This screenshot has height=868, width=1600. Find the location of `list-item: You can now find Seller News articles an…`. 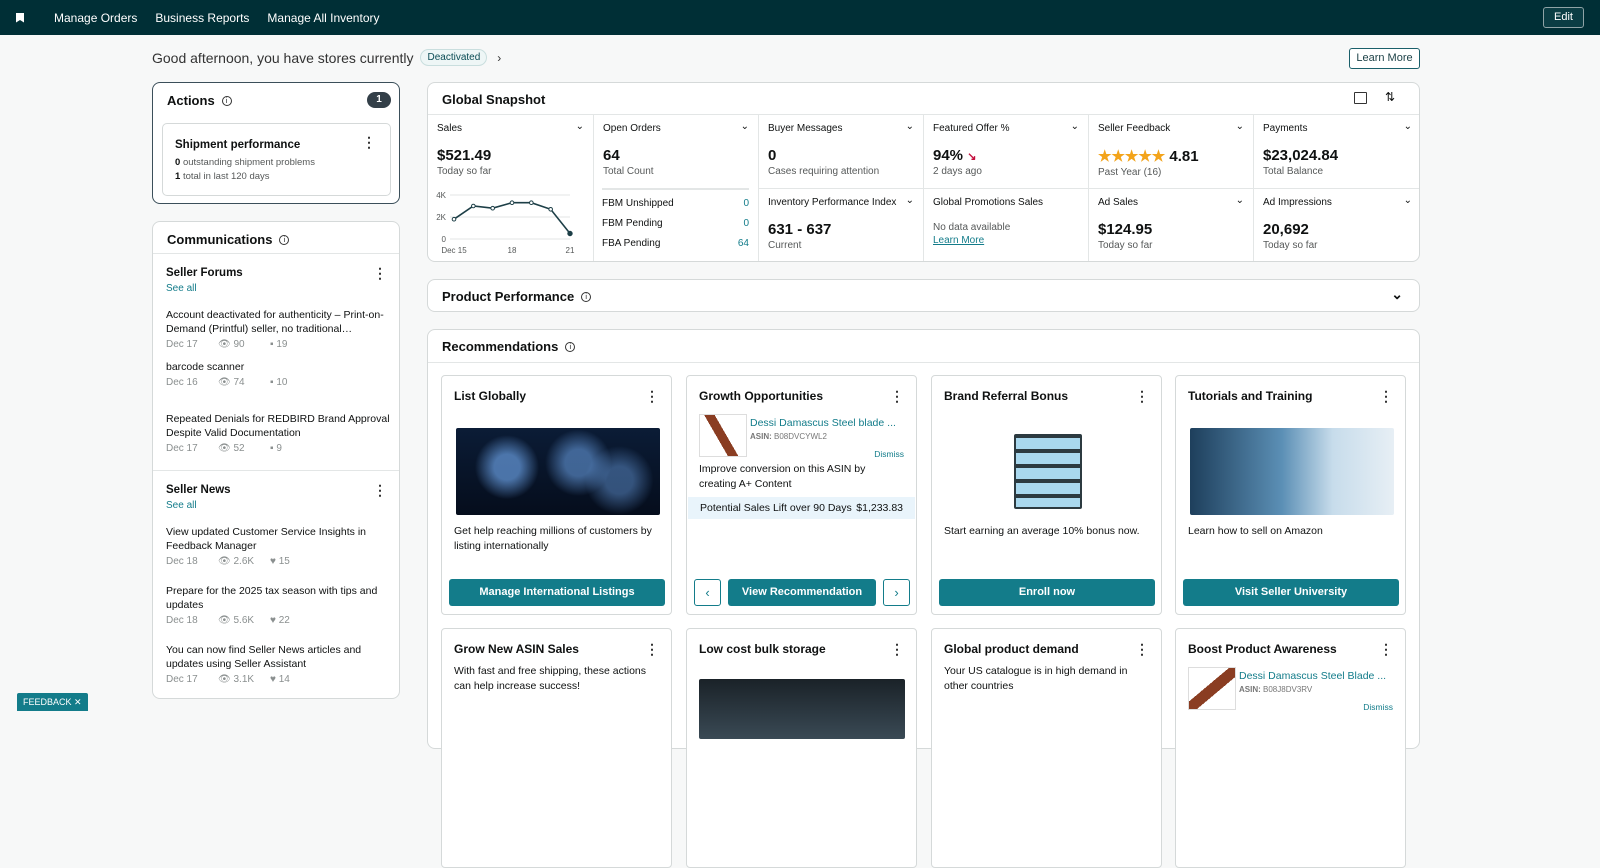

list-item: You can now find Seller News articles an… is located at coordinates (278, 665).